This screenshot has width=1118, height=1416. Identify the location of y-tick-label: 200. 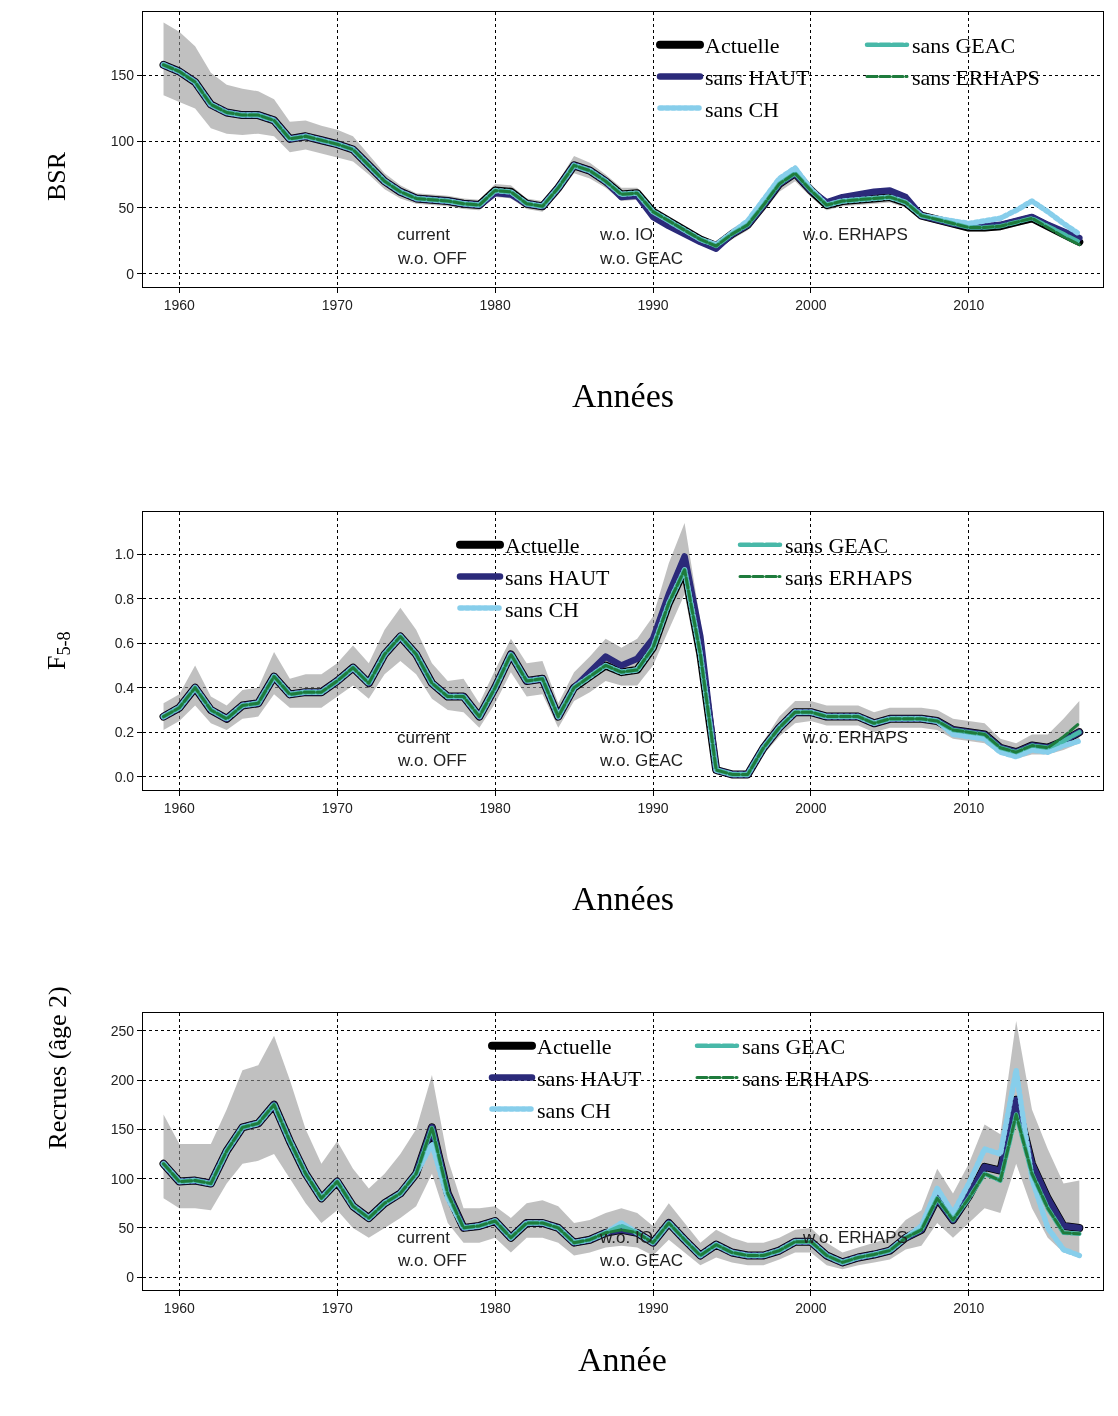
(122, 1079).